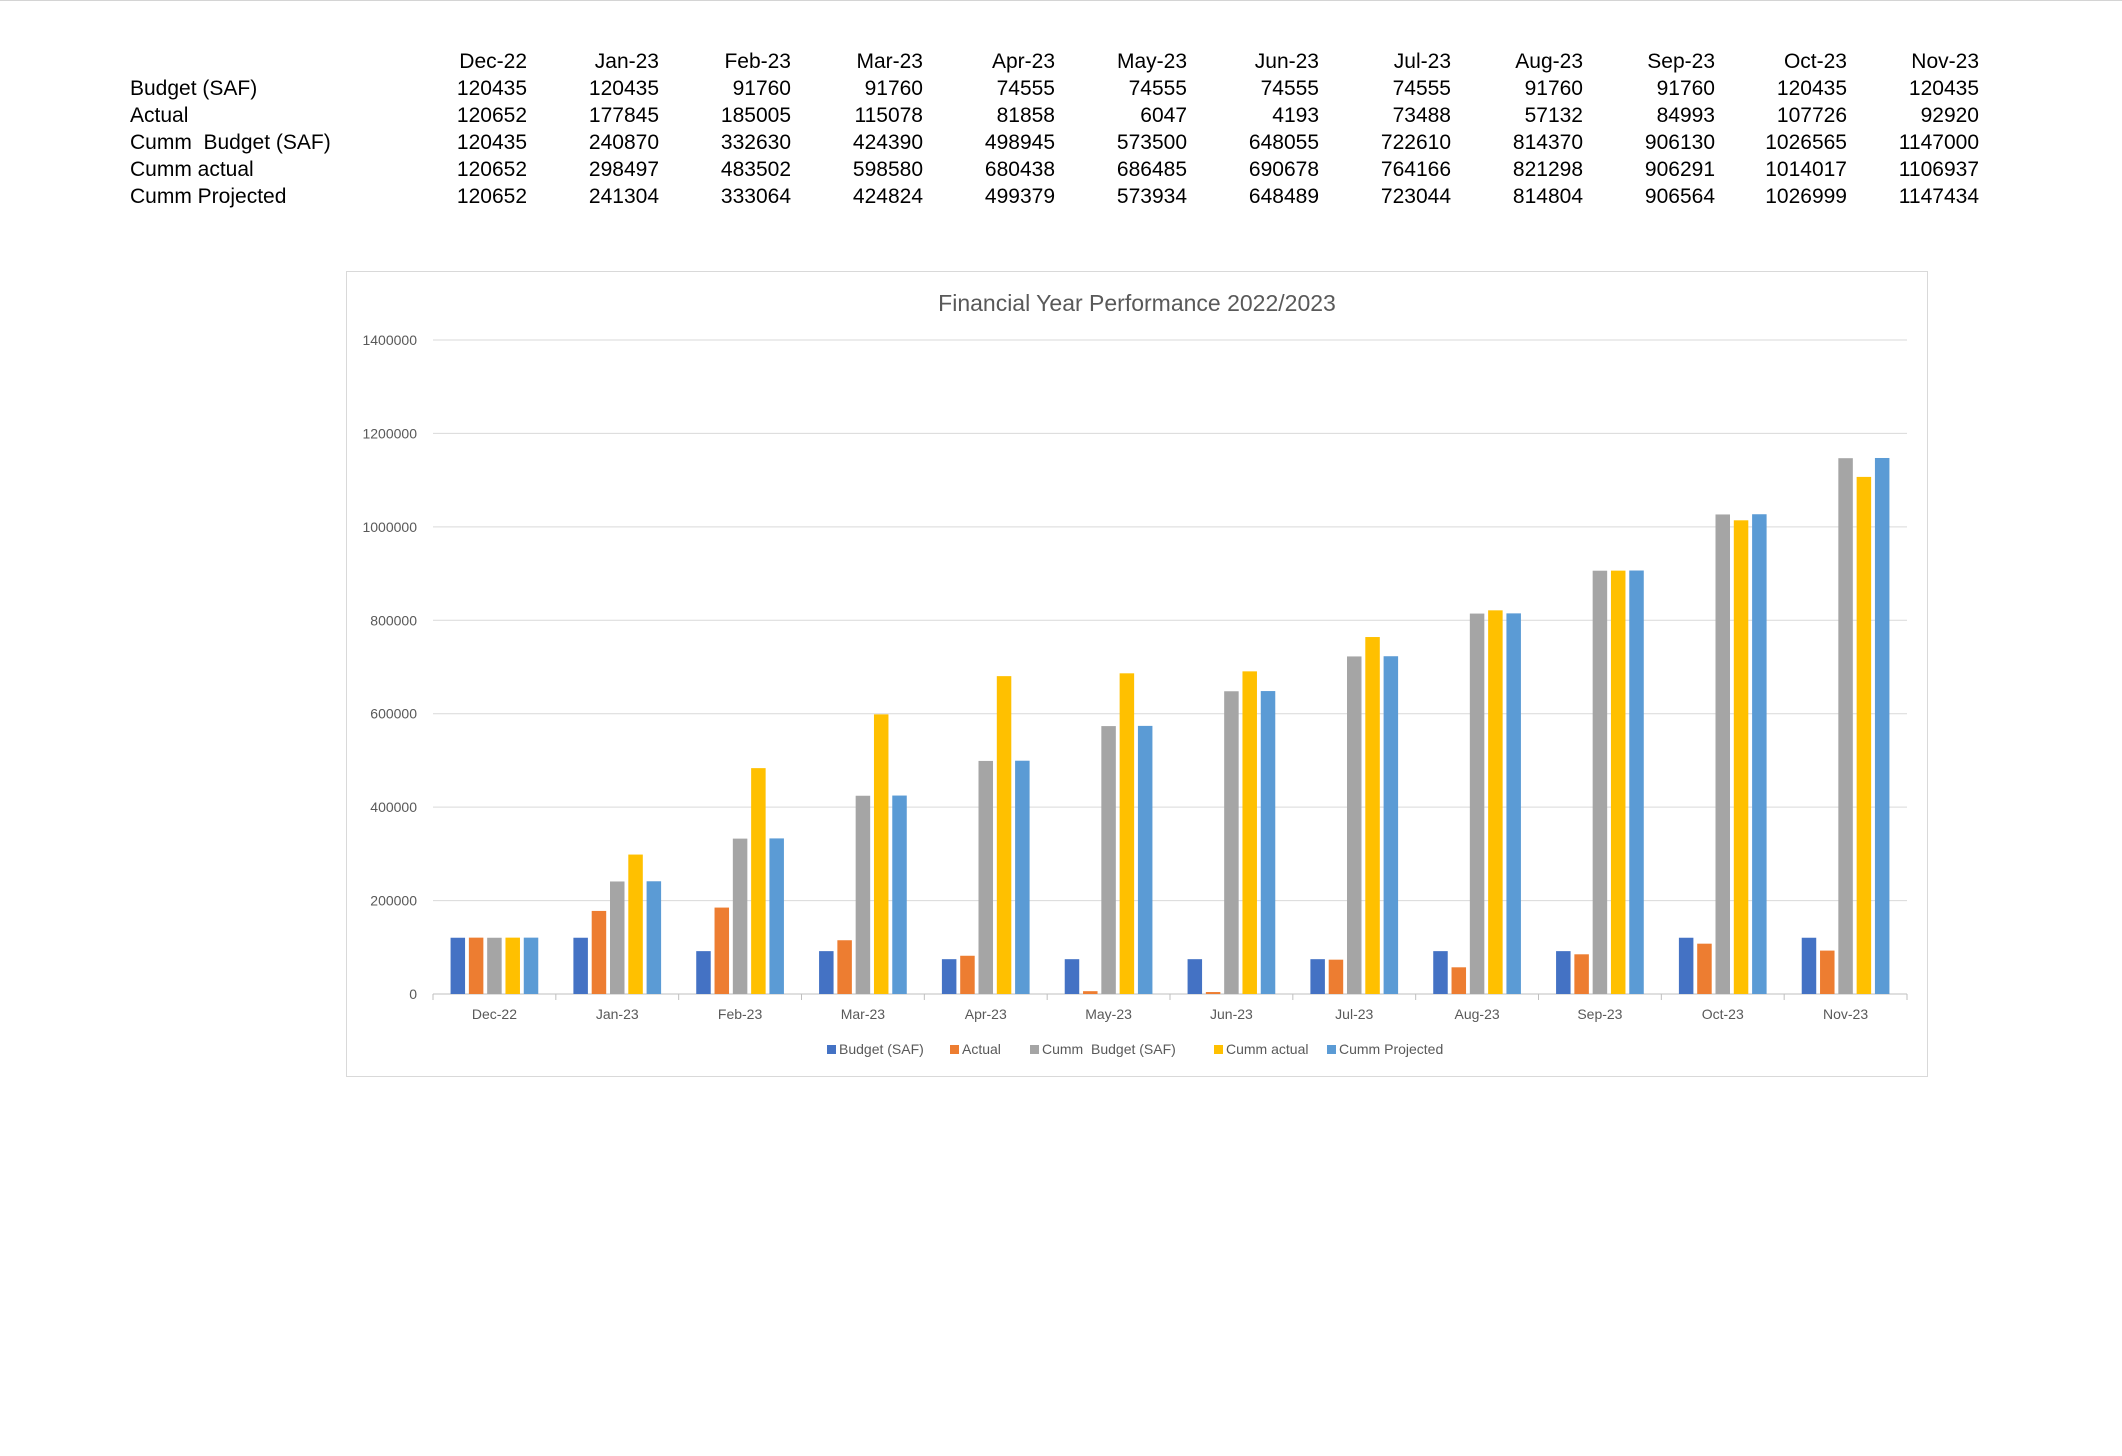 The width and height of the screenshot is (2122, 1456). I want to click on table-cell: 1147000, so click(1938, 142).